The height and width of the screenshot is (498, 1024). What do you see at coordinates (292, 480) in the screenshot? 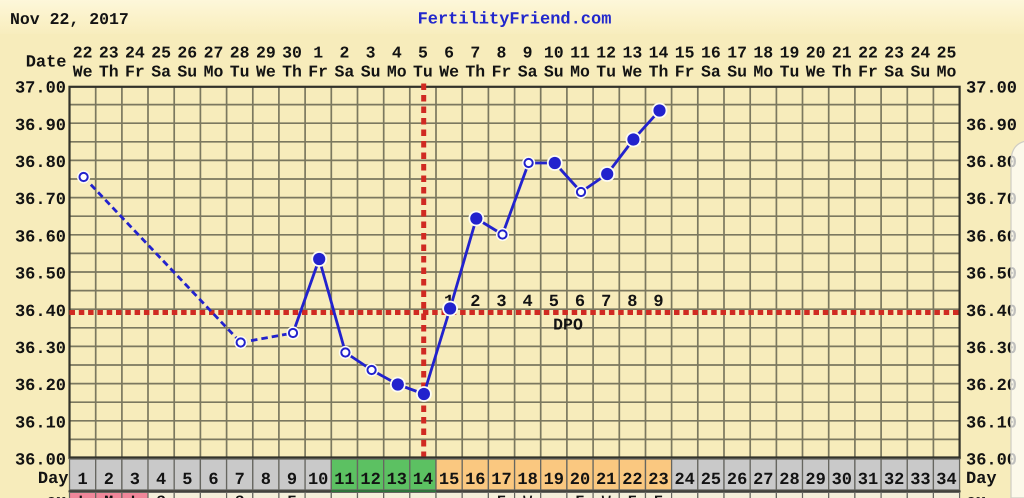
I see `svg-text: 9` at bounding box center [292, 480].